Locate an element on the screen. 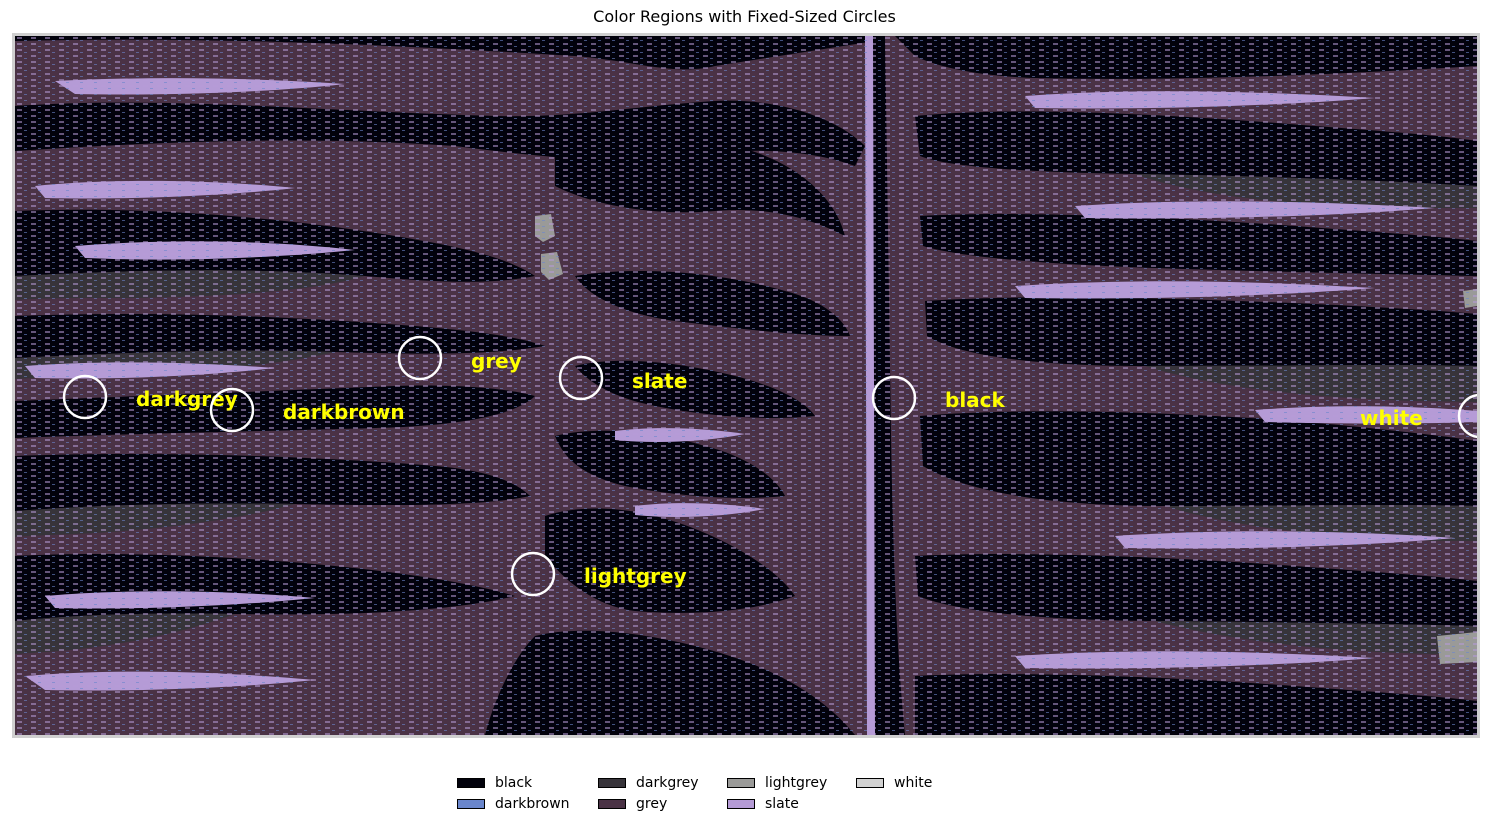  legend-swatch-white is located at coordinates (870, 783).